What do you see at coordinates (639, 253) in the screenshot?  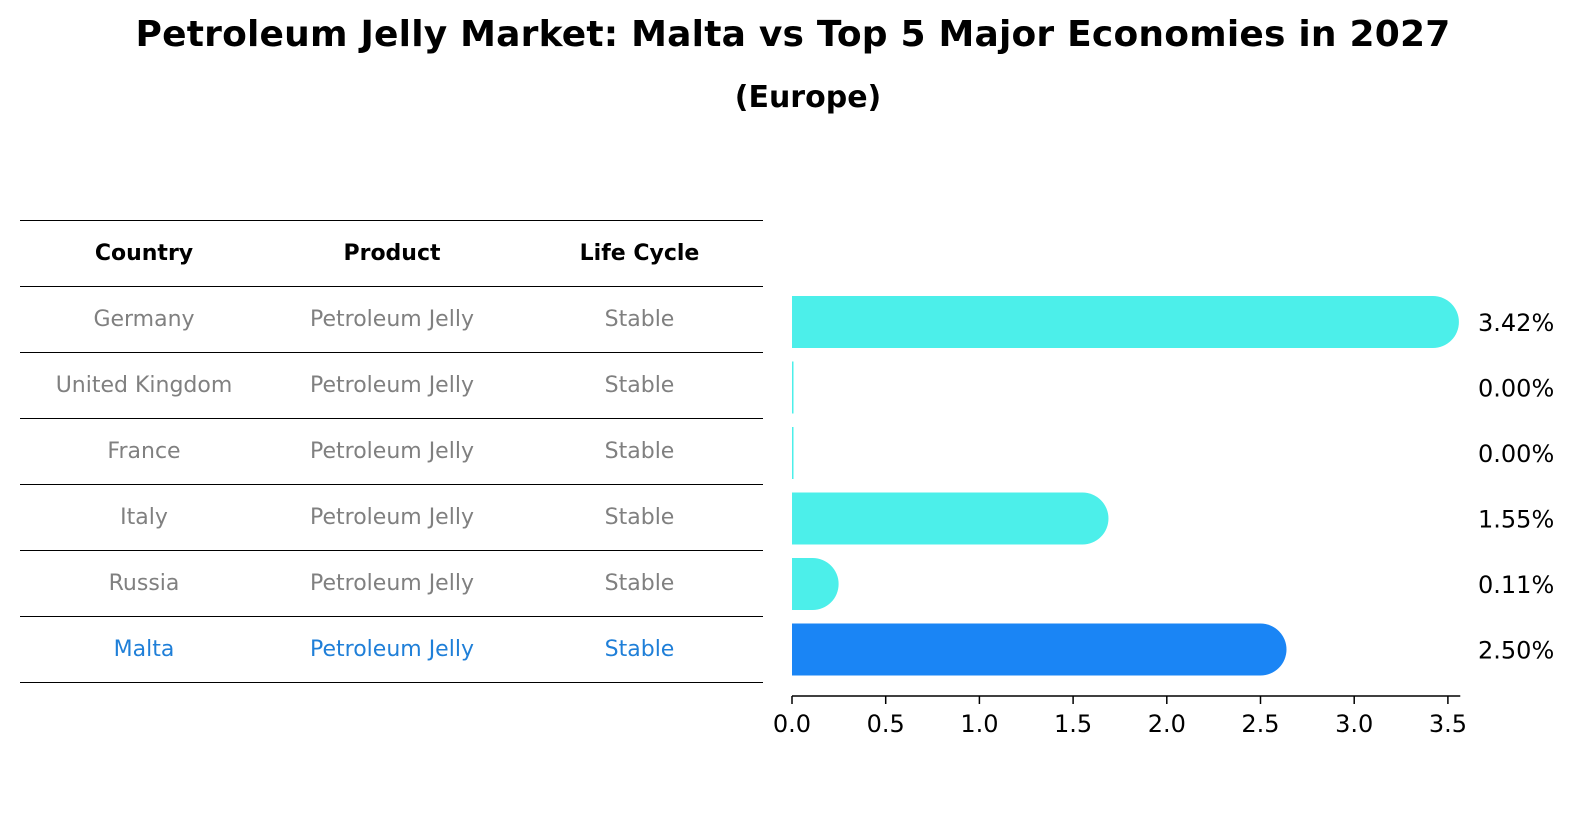 I see `header-life-cycle: Life Cycle` at bounding box center [639, 253].